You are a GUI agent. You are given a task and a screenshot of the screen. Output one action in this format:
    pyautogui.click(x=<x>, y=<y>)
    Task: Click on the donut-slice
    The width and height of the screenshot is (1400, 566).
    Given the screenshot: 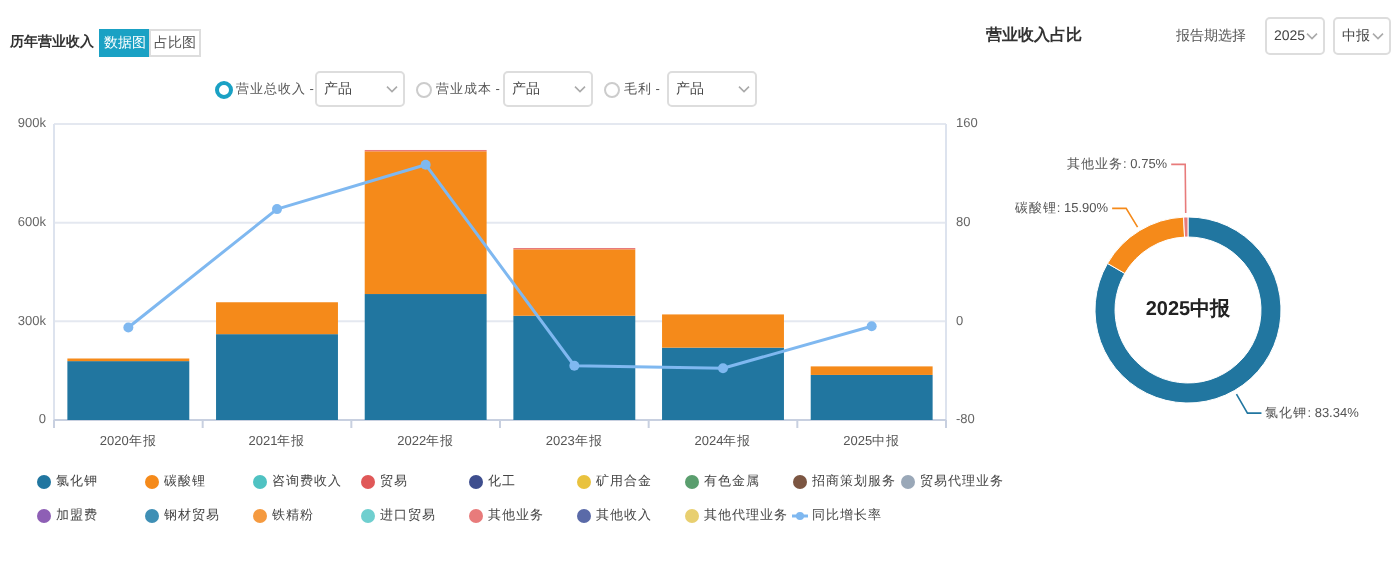 What is the action you would take?
    pyautogui.click(x=1188, y=310)
    